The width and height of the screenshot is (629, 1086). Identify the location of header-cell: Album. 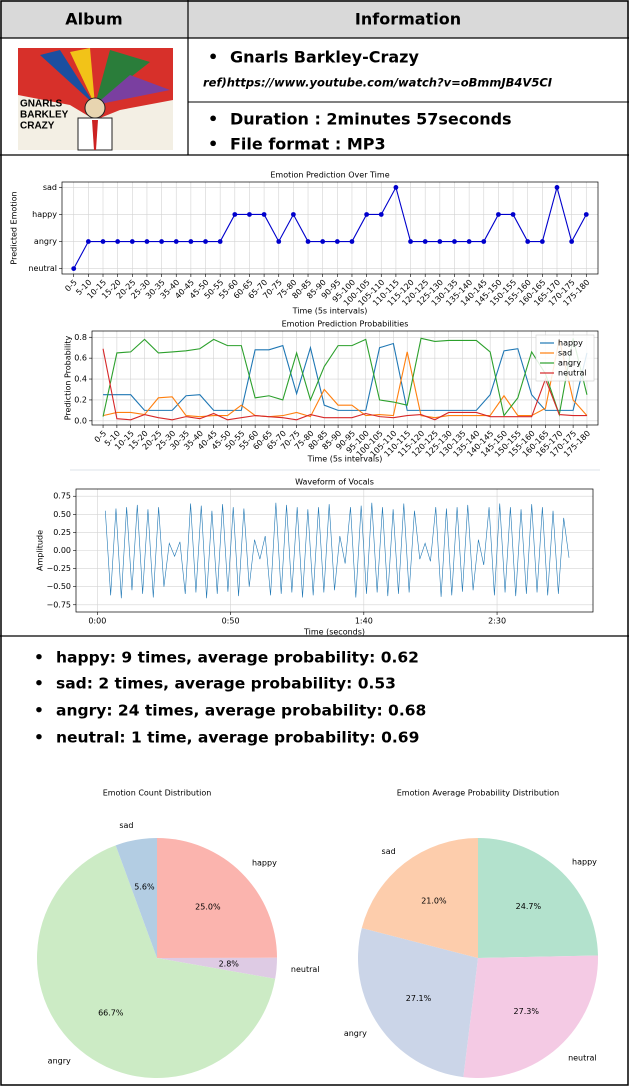
(93, 19).